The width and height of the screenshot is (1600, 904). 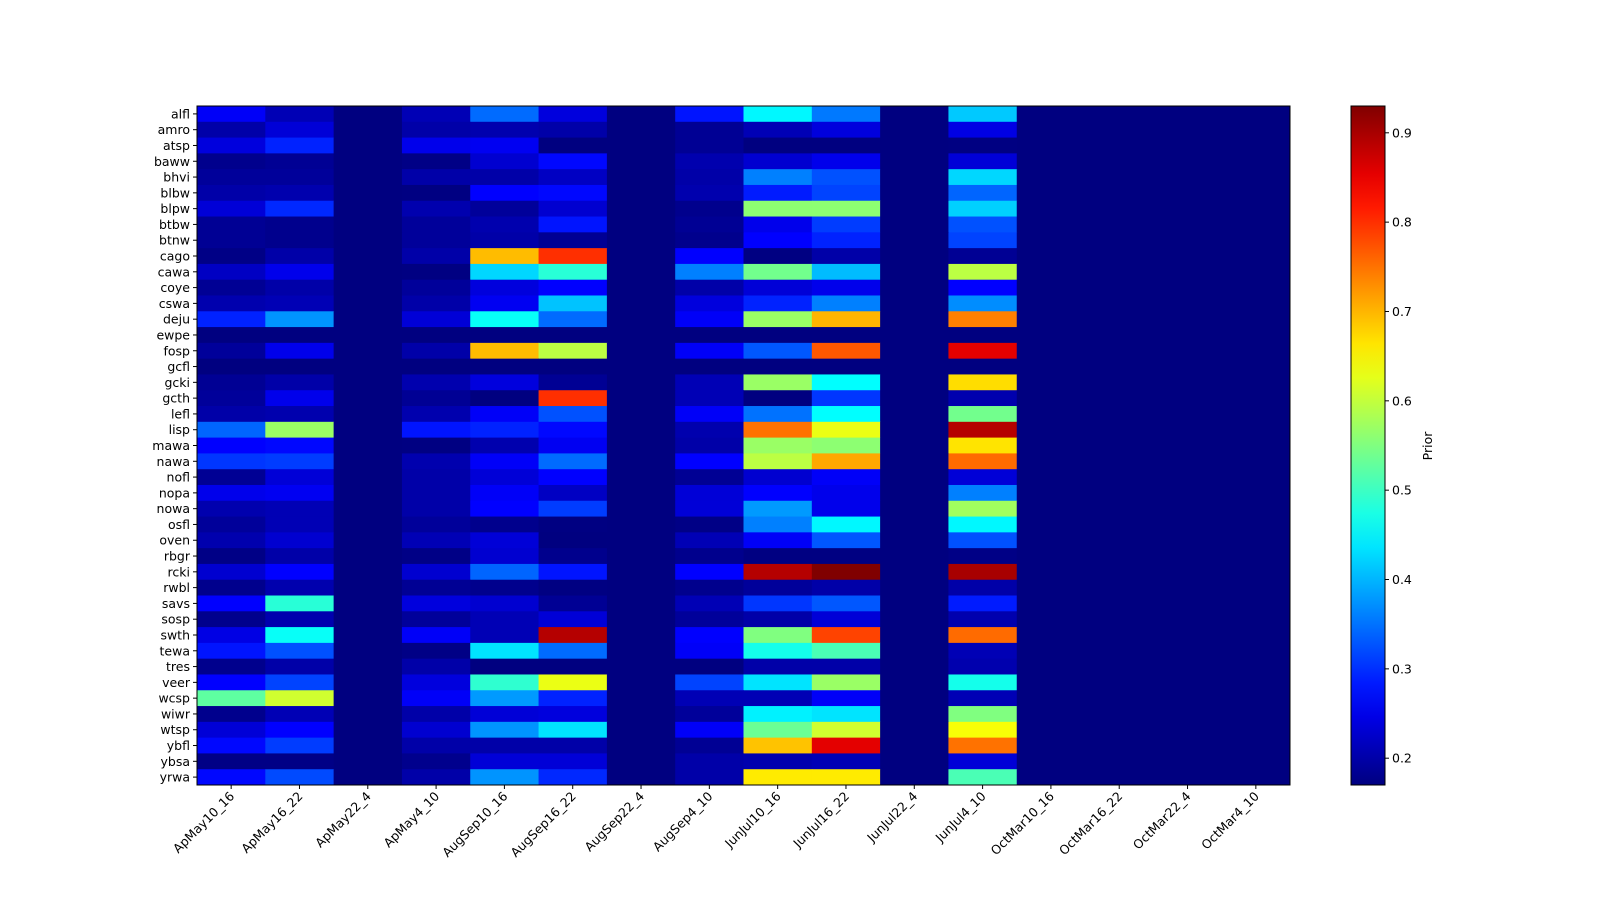 What do you see at coordinates (1402, 132) in the screenshot?
I see `colorbar-tick-label: 0.9` at bounding box center [1402, 132].